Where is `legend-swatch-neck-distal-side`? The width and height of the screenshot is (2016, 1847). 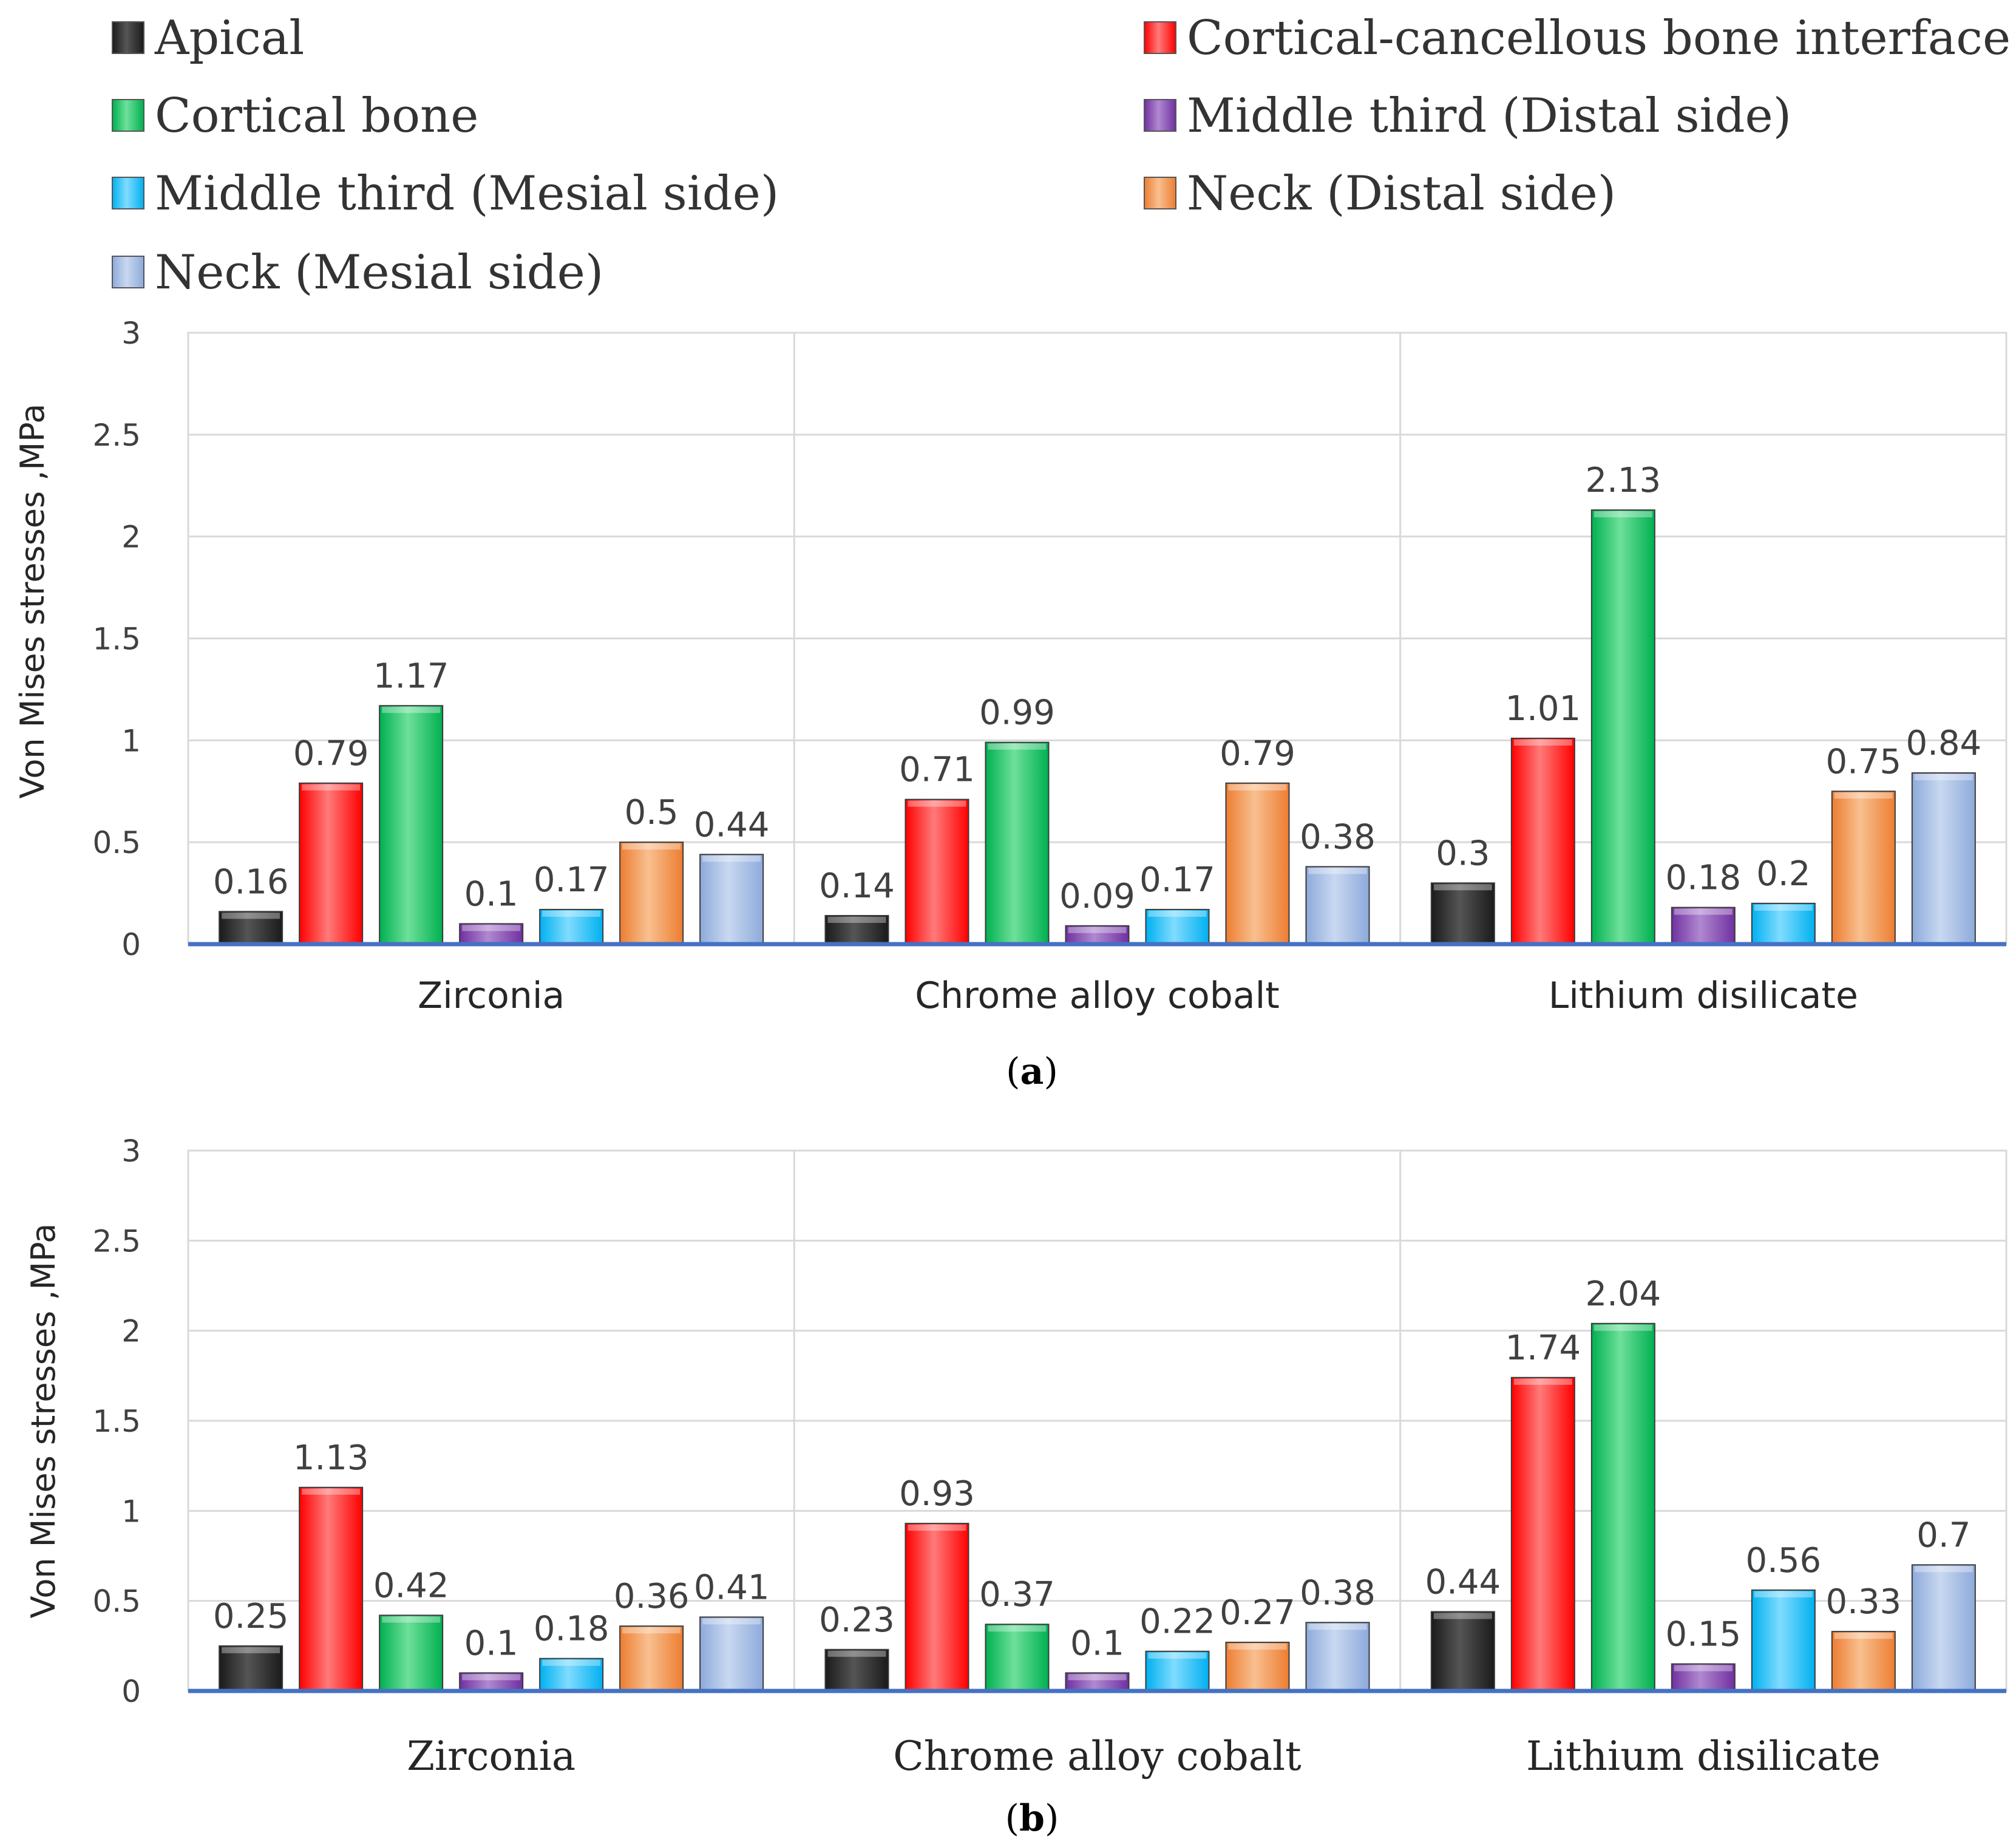
legend-swatch-neck-distal-side is located at coordinates (1160, 193).